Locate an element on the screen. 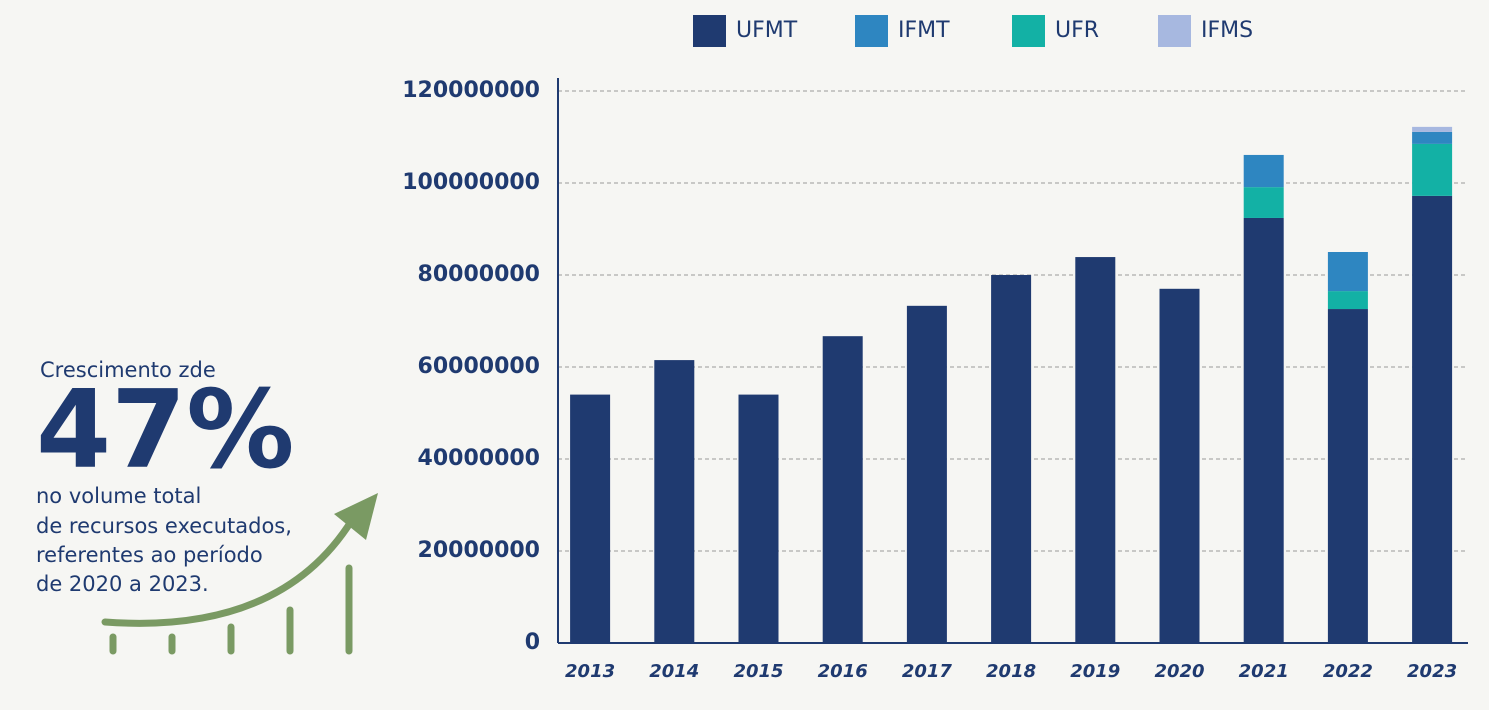 This screenshot has height=710, width=1489. y-tick-label: 40000000 is located at coordinates (479, 458).